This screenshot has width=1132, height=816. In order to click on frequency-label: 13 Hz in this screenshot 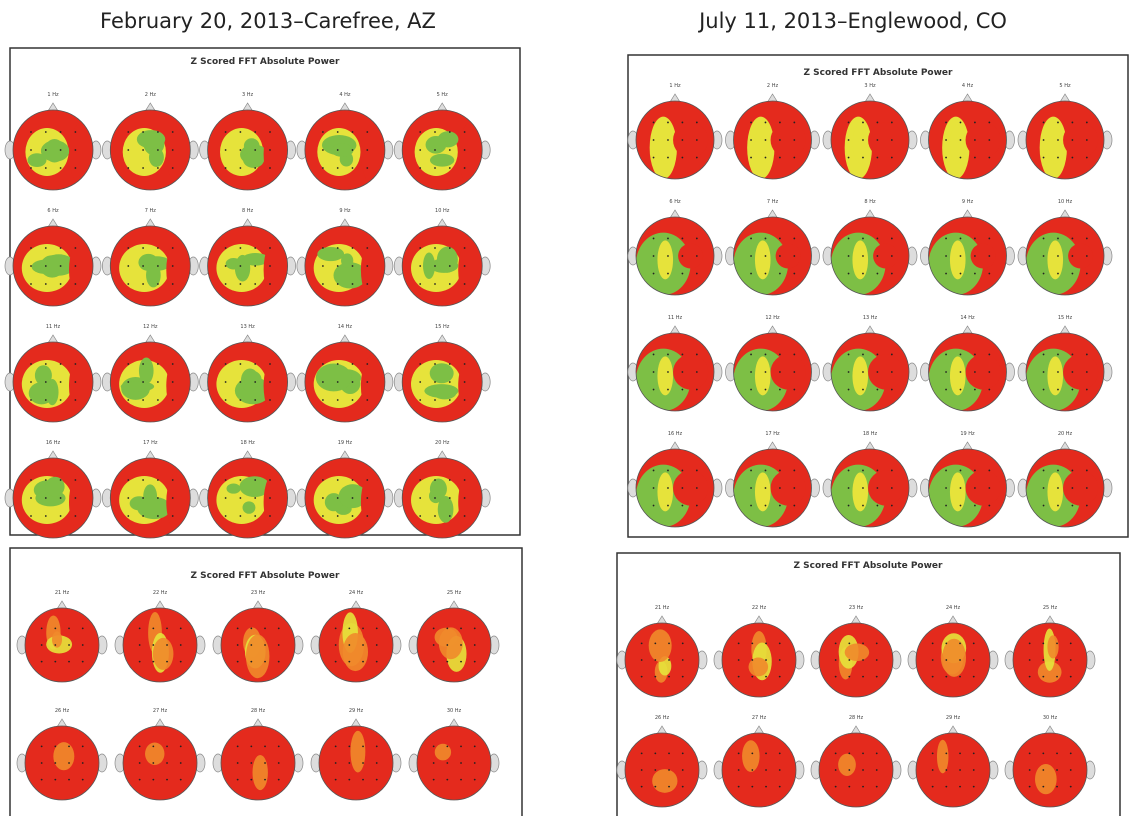, I will do `click(247, 327)`.